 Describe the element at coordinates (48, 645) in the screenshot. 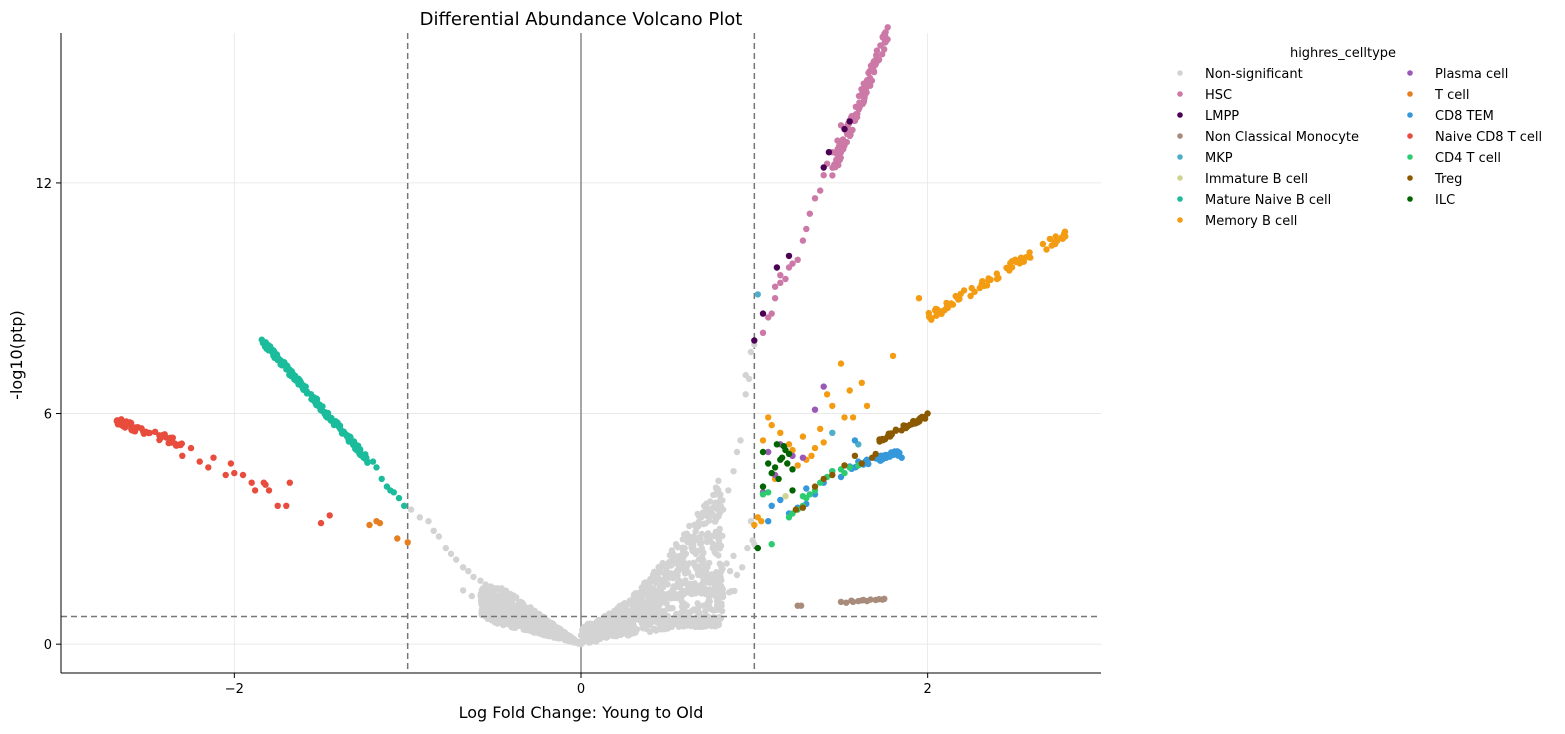

I see `y-tick-label: 0` at that location.